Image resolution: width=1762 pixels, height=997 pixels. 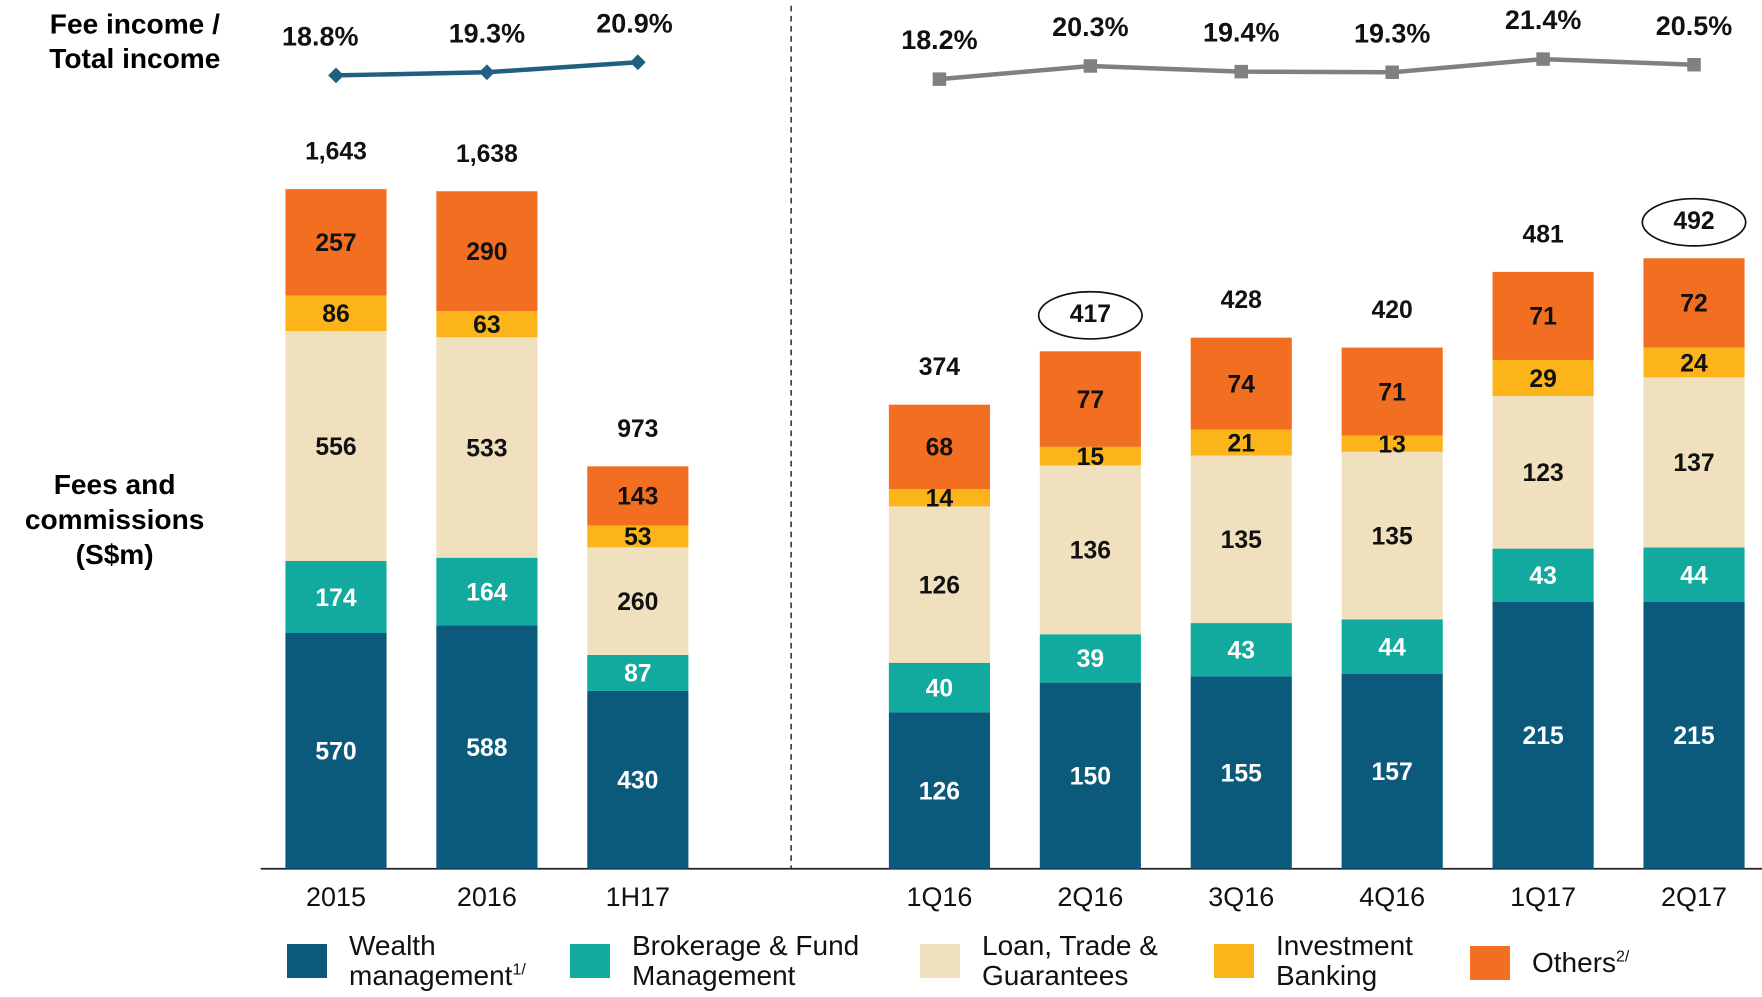 I want to click on segment-label: 77, so click(x=1091, y=400).